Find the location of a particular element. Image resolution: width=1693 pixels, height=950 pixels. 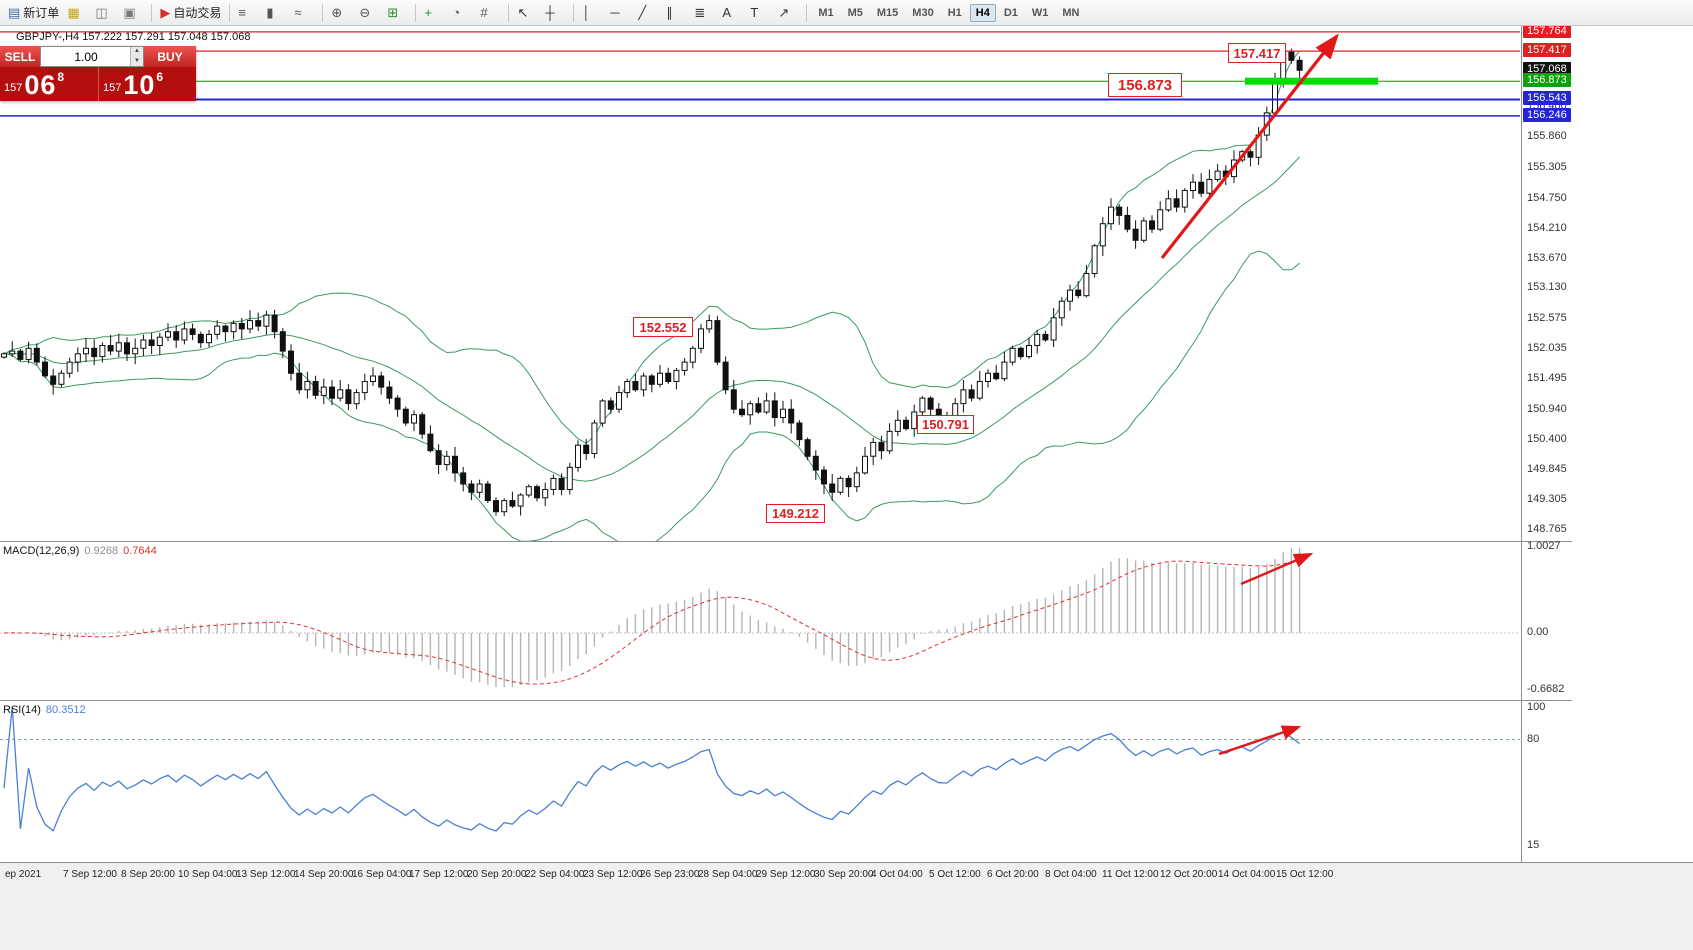

price-annotation: 157.417 is located at coordinates (1257, 53).